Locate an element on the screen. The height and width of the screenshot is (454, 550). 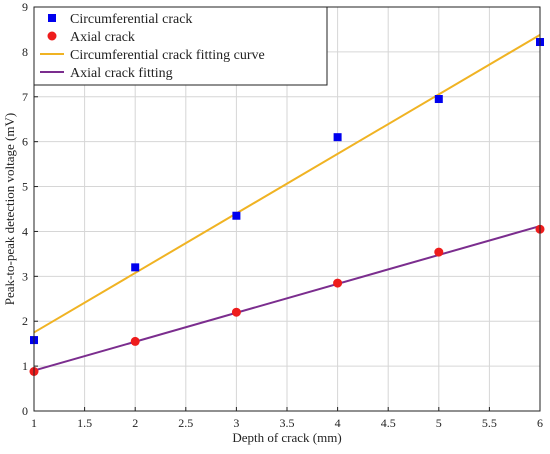
x-tick-label: 3 is located at coordinates (236, 423).